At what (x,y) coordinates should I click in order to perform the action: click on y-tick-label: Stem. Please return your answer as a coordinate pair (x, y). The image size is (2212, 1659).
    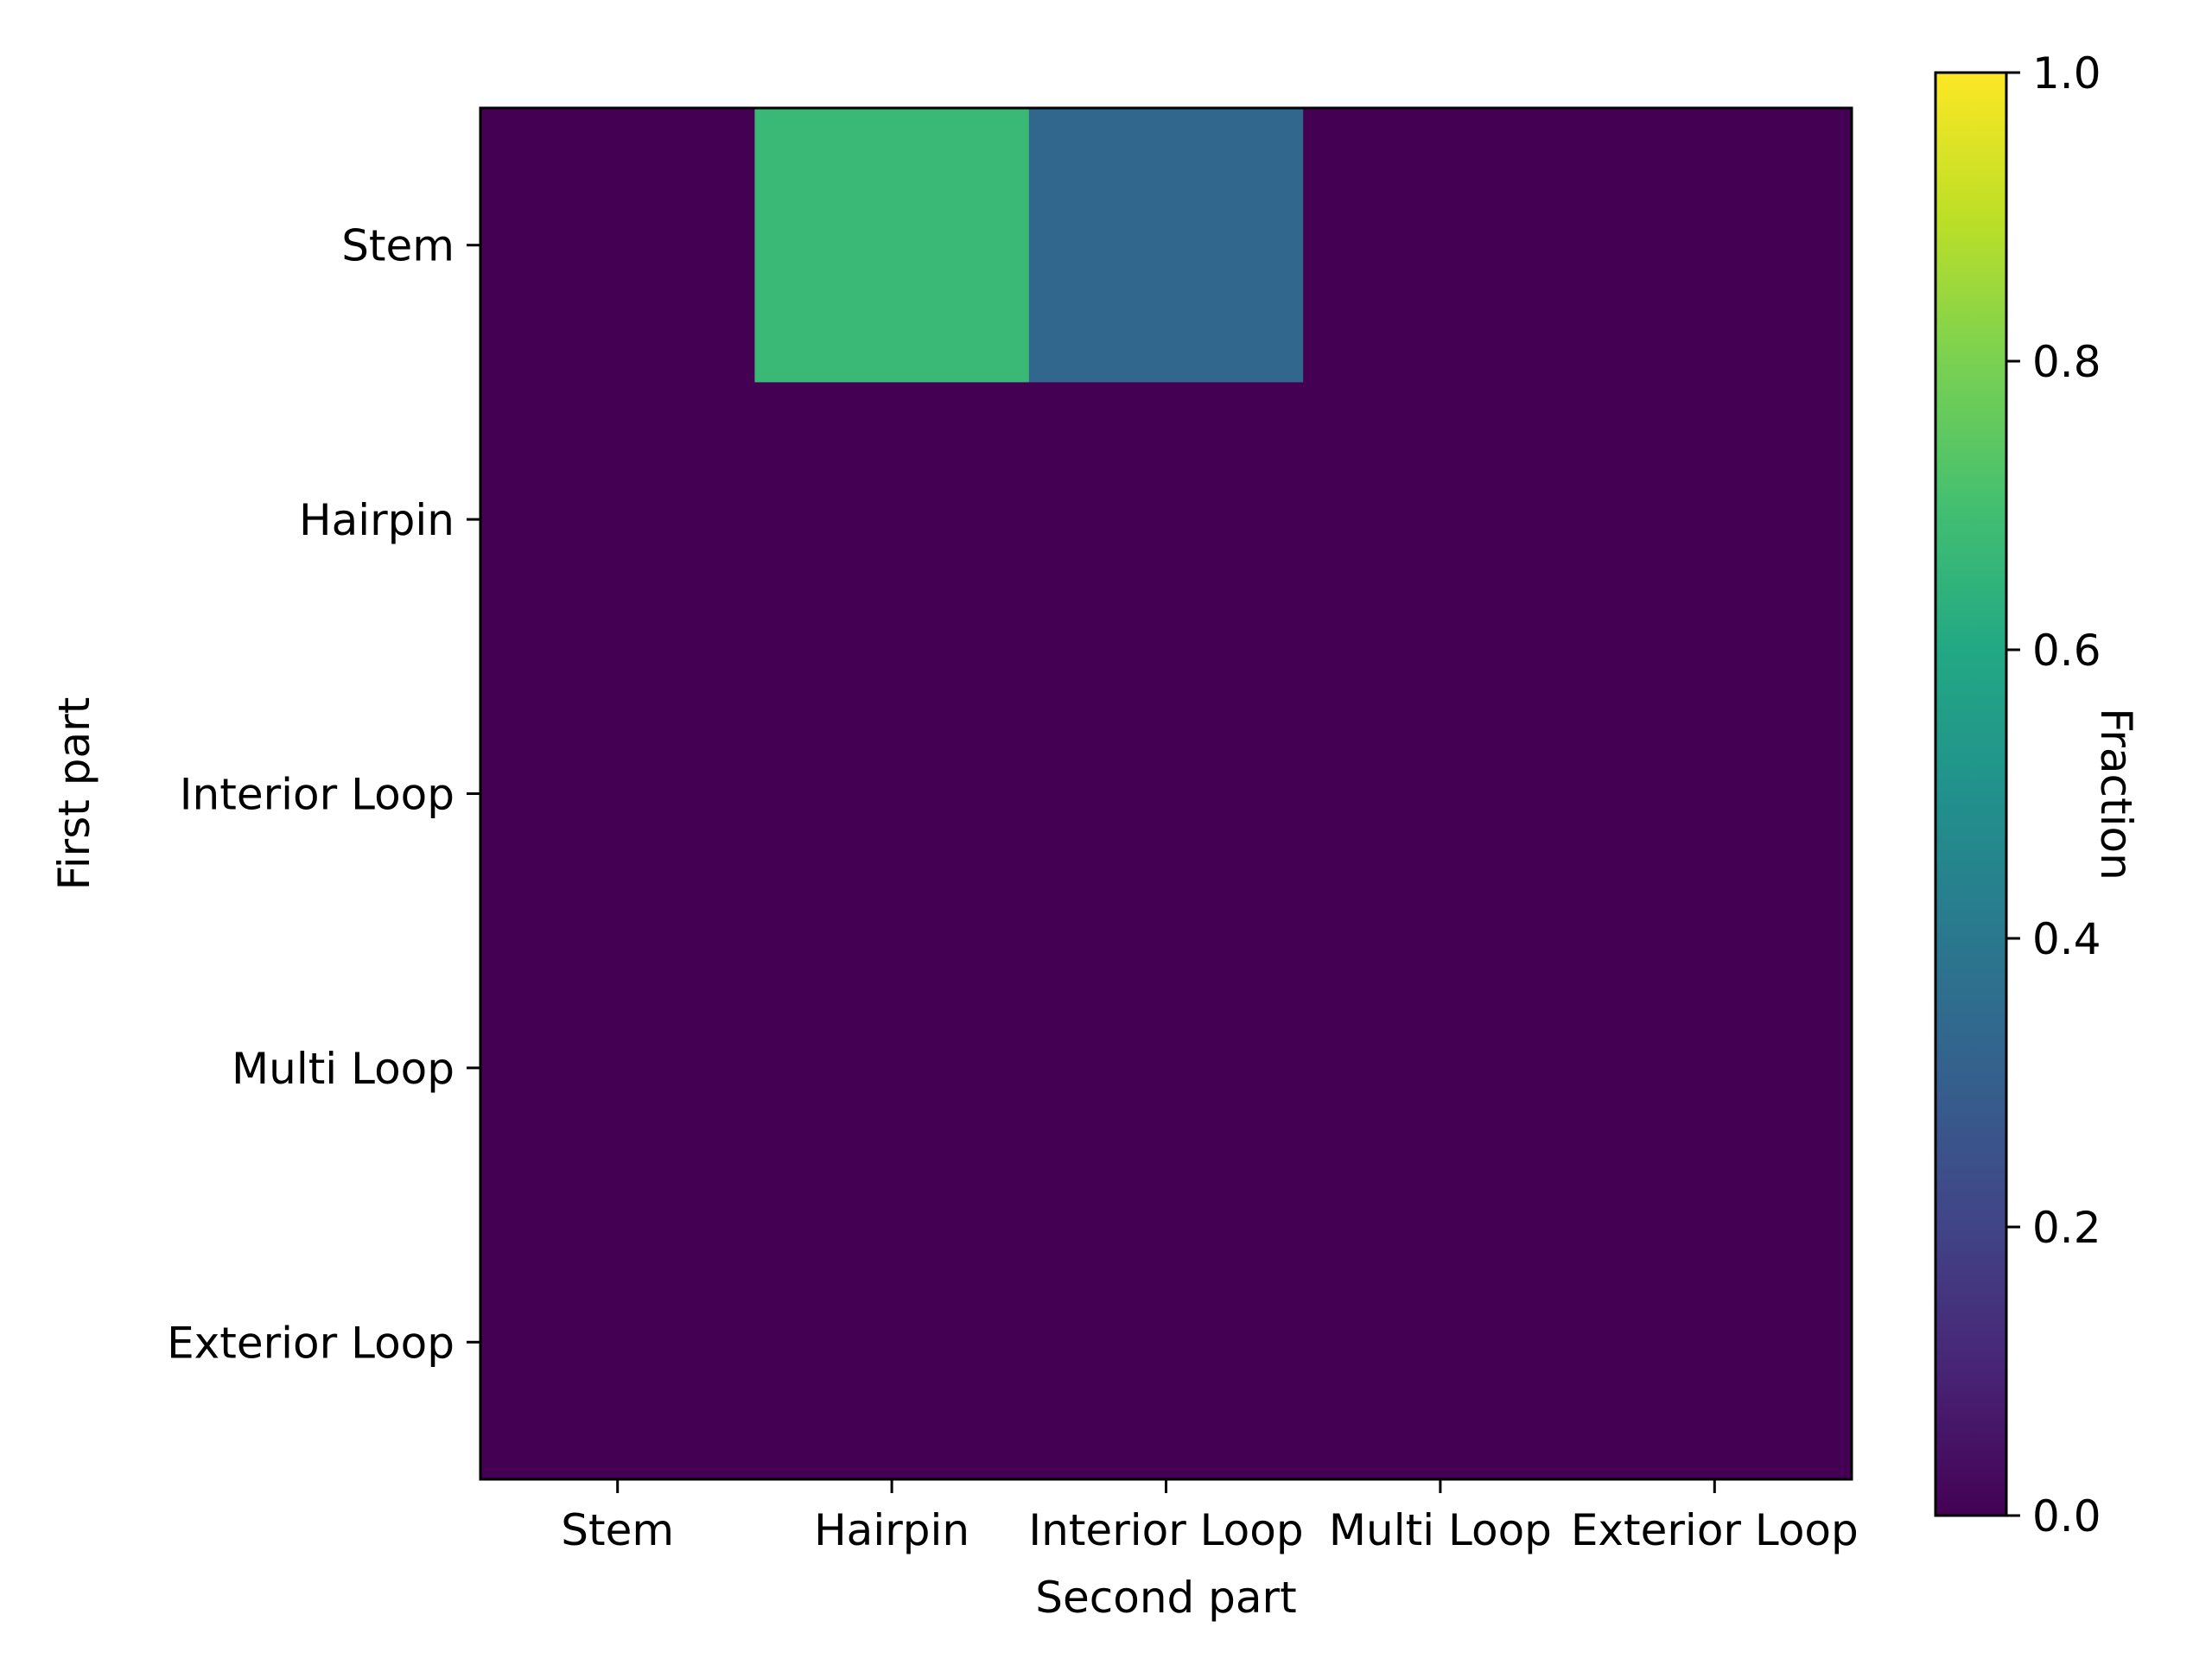
    Looking at the image, I should click on (397, 246).